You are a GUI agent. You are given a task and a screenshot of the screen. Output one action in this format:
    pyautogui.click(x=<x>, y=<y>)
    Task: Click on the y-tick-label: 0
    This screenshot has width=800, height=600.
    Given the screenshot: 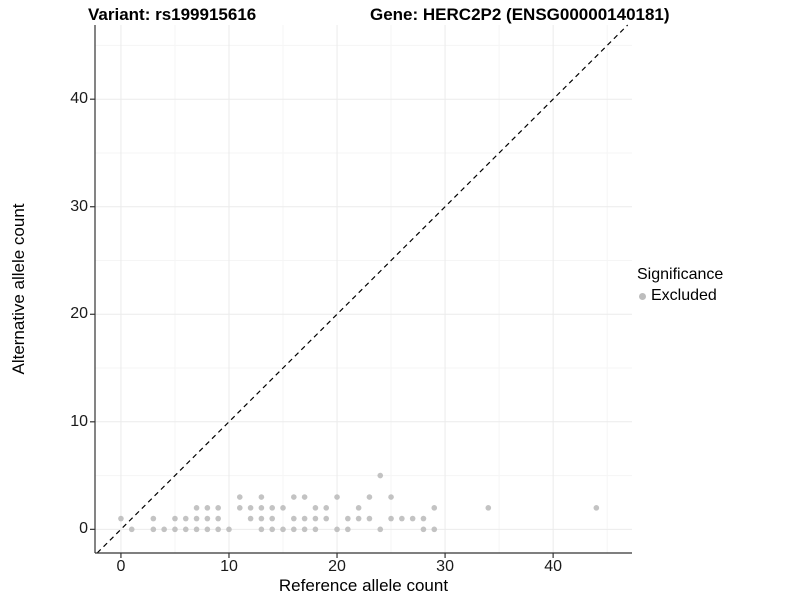 What is the action you would take?
    pyautogui.click(x=83, y=529)
    